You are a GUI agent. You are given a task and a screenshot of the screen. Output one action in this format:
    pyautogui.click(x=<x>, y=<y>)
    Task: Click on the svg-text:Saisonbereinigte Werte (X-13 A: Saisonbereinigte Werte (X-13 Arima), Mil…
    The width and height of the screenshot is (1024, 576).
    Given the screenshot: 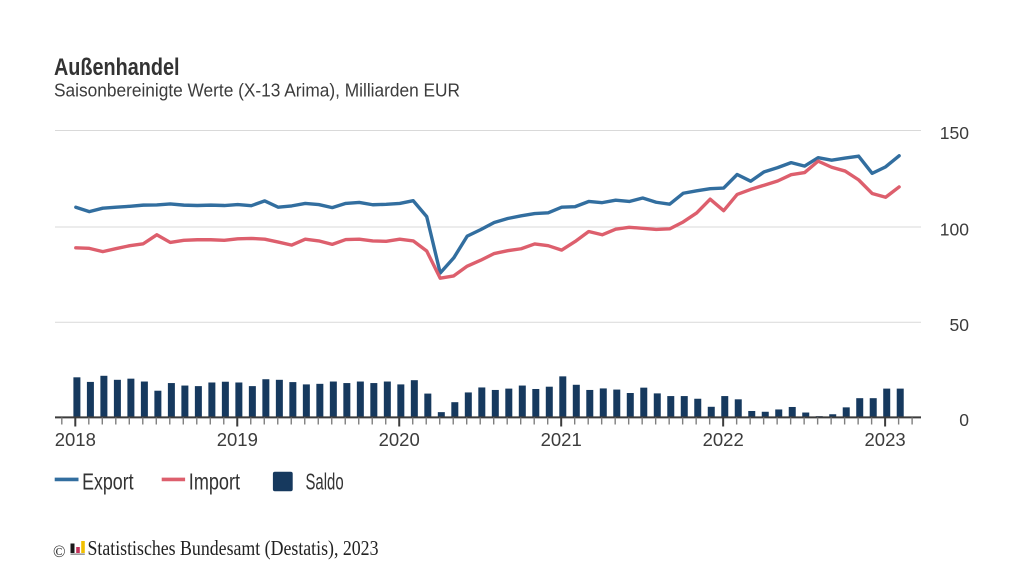 What is the action you would take?
    pyautogui.click(x=257, y=89)
    